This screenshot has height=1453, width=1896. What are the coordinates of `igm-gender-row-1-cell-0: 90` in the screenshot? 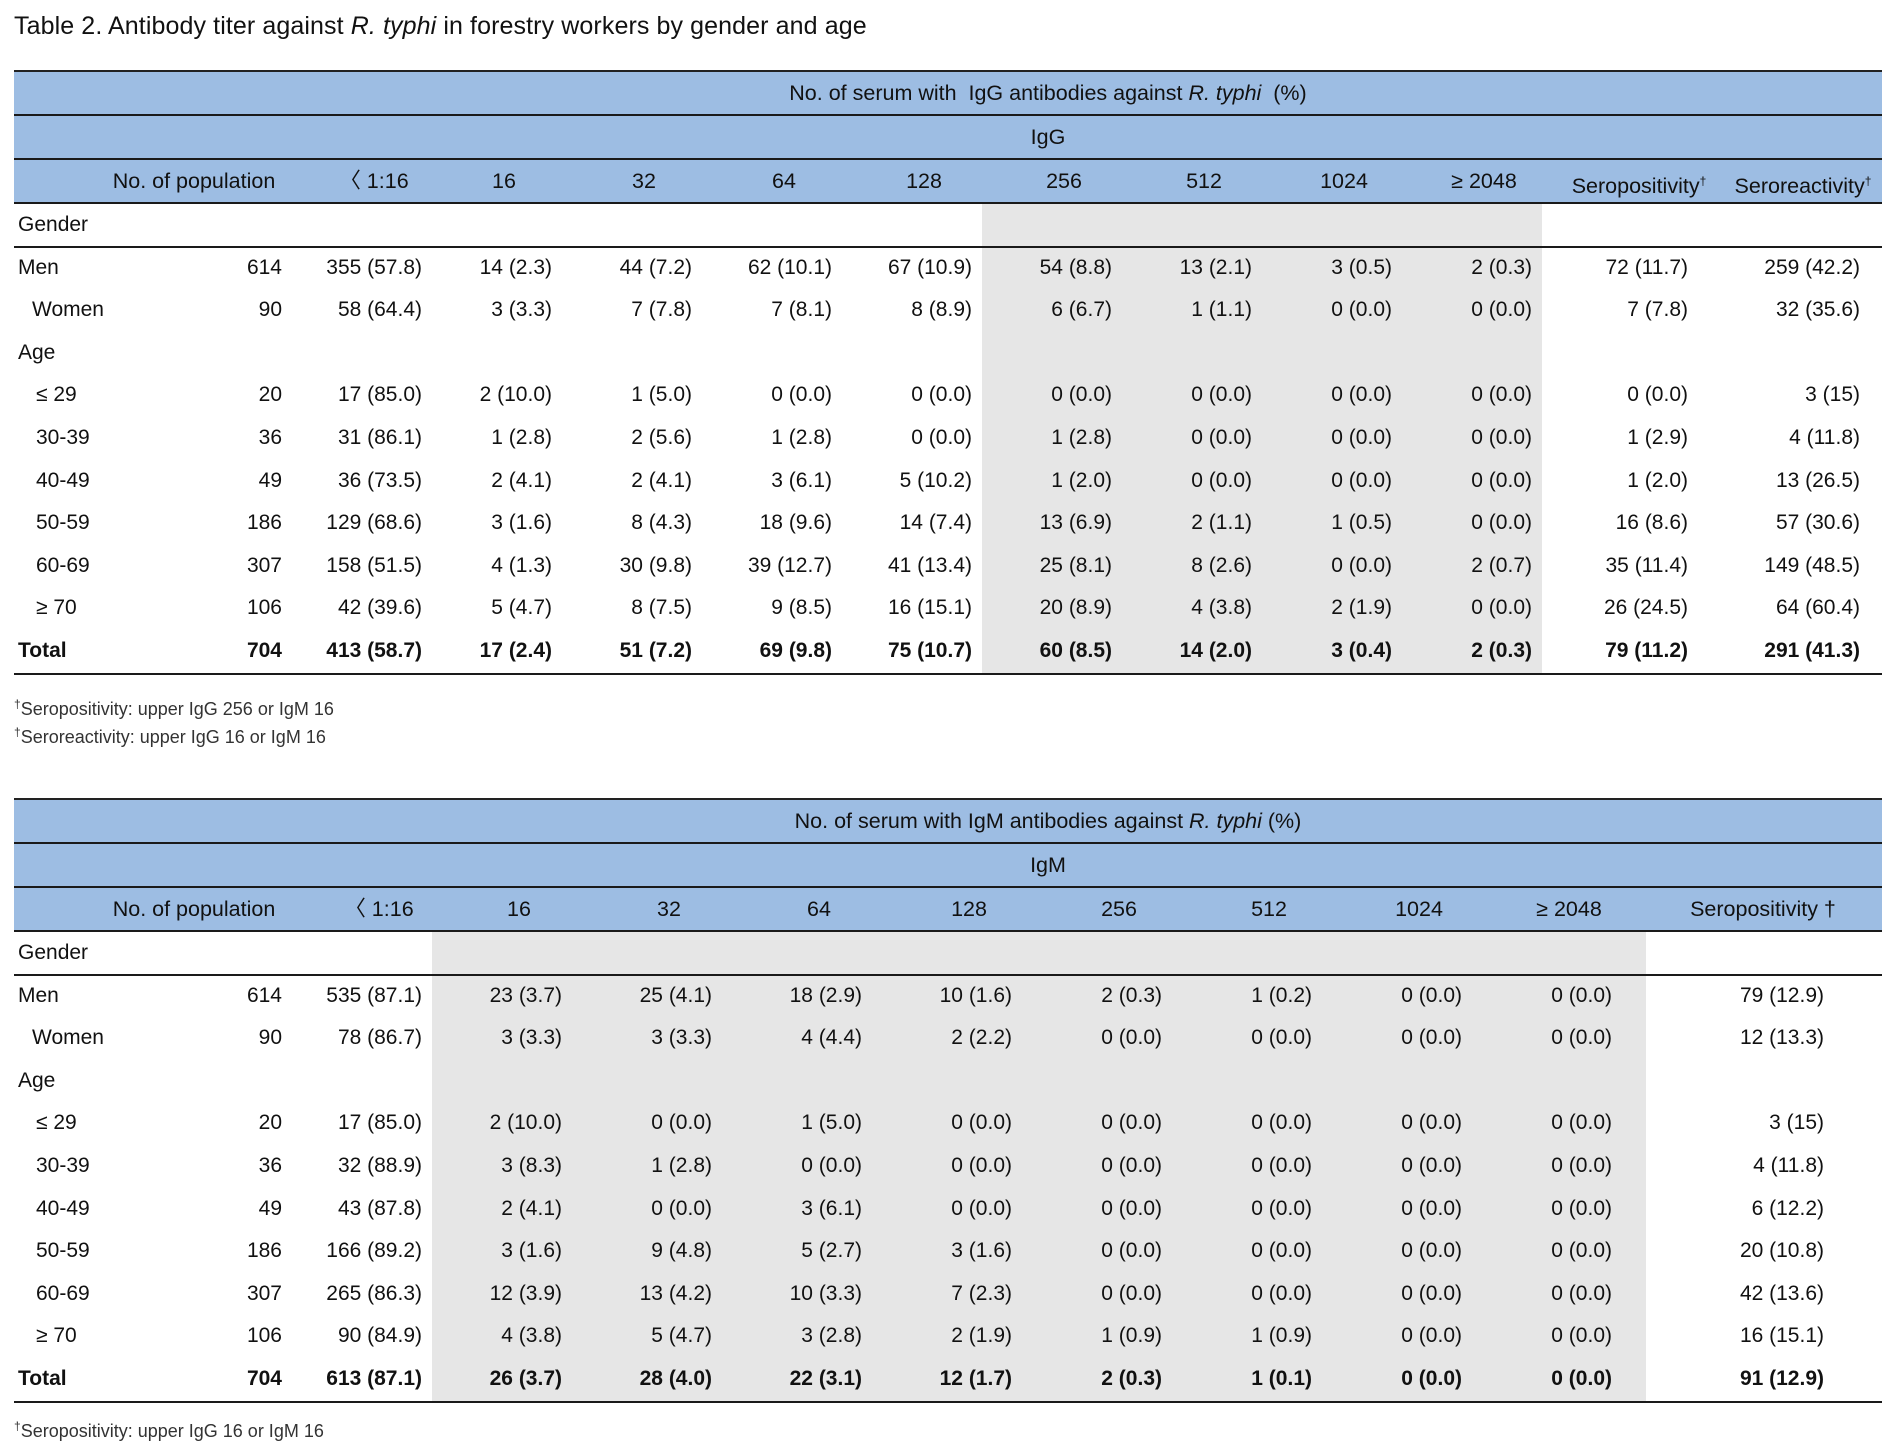 It's located at (270, 1038).